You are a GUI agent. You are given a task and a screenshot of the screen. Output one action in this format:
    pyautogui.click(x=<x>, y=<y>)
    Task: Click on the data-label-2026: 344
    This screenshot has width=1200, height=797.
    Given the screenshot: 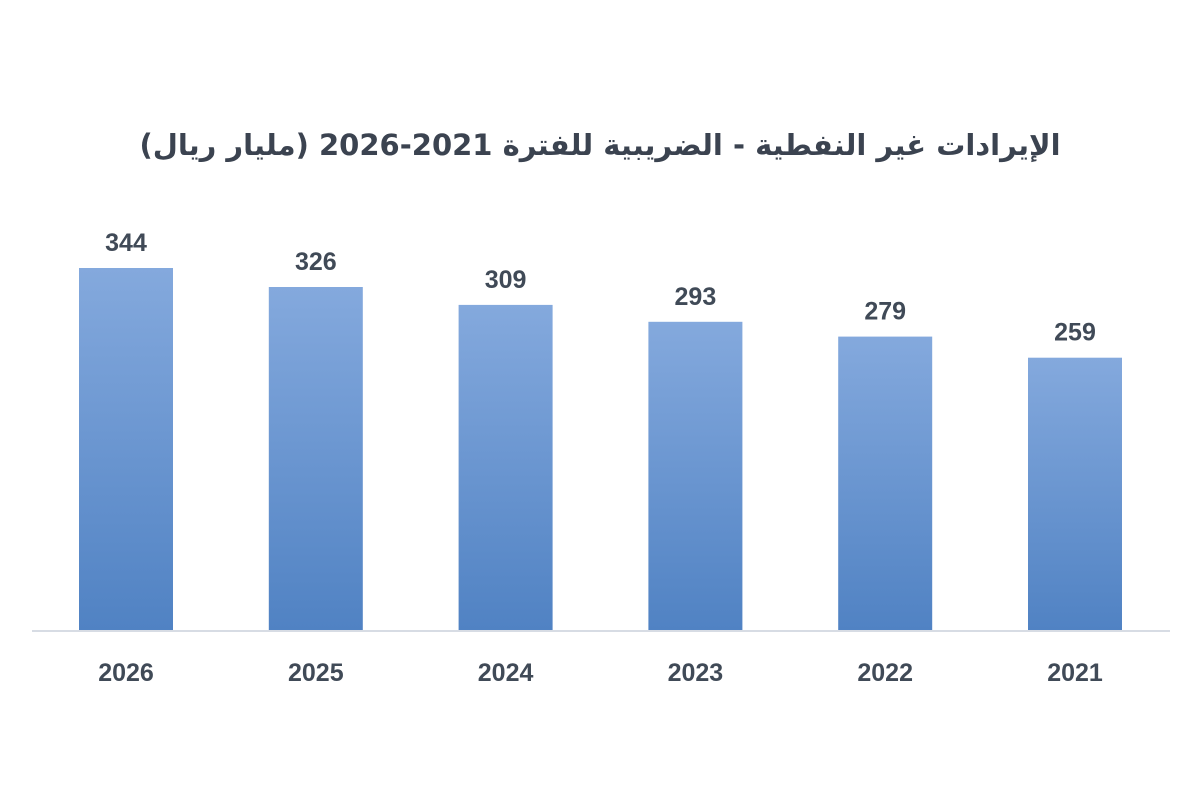 What is the action you would take?
    pyautogui.click(x=126, y=243)
    